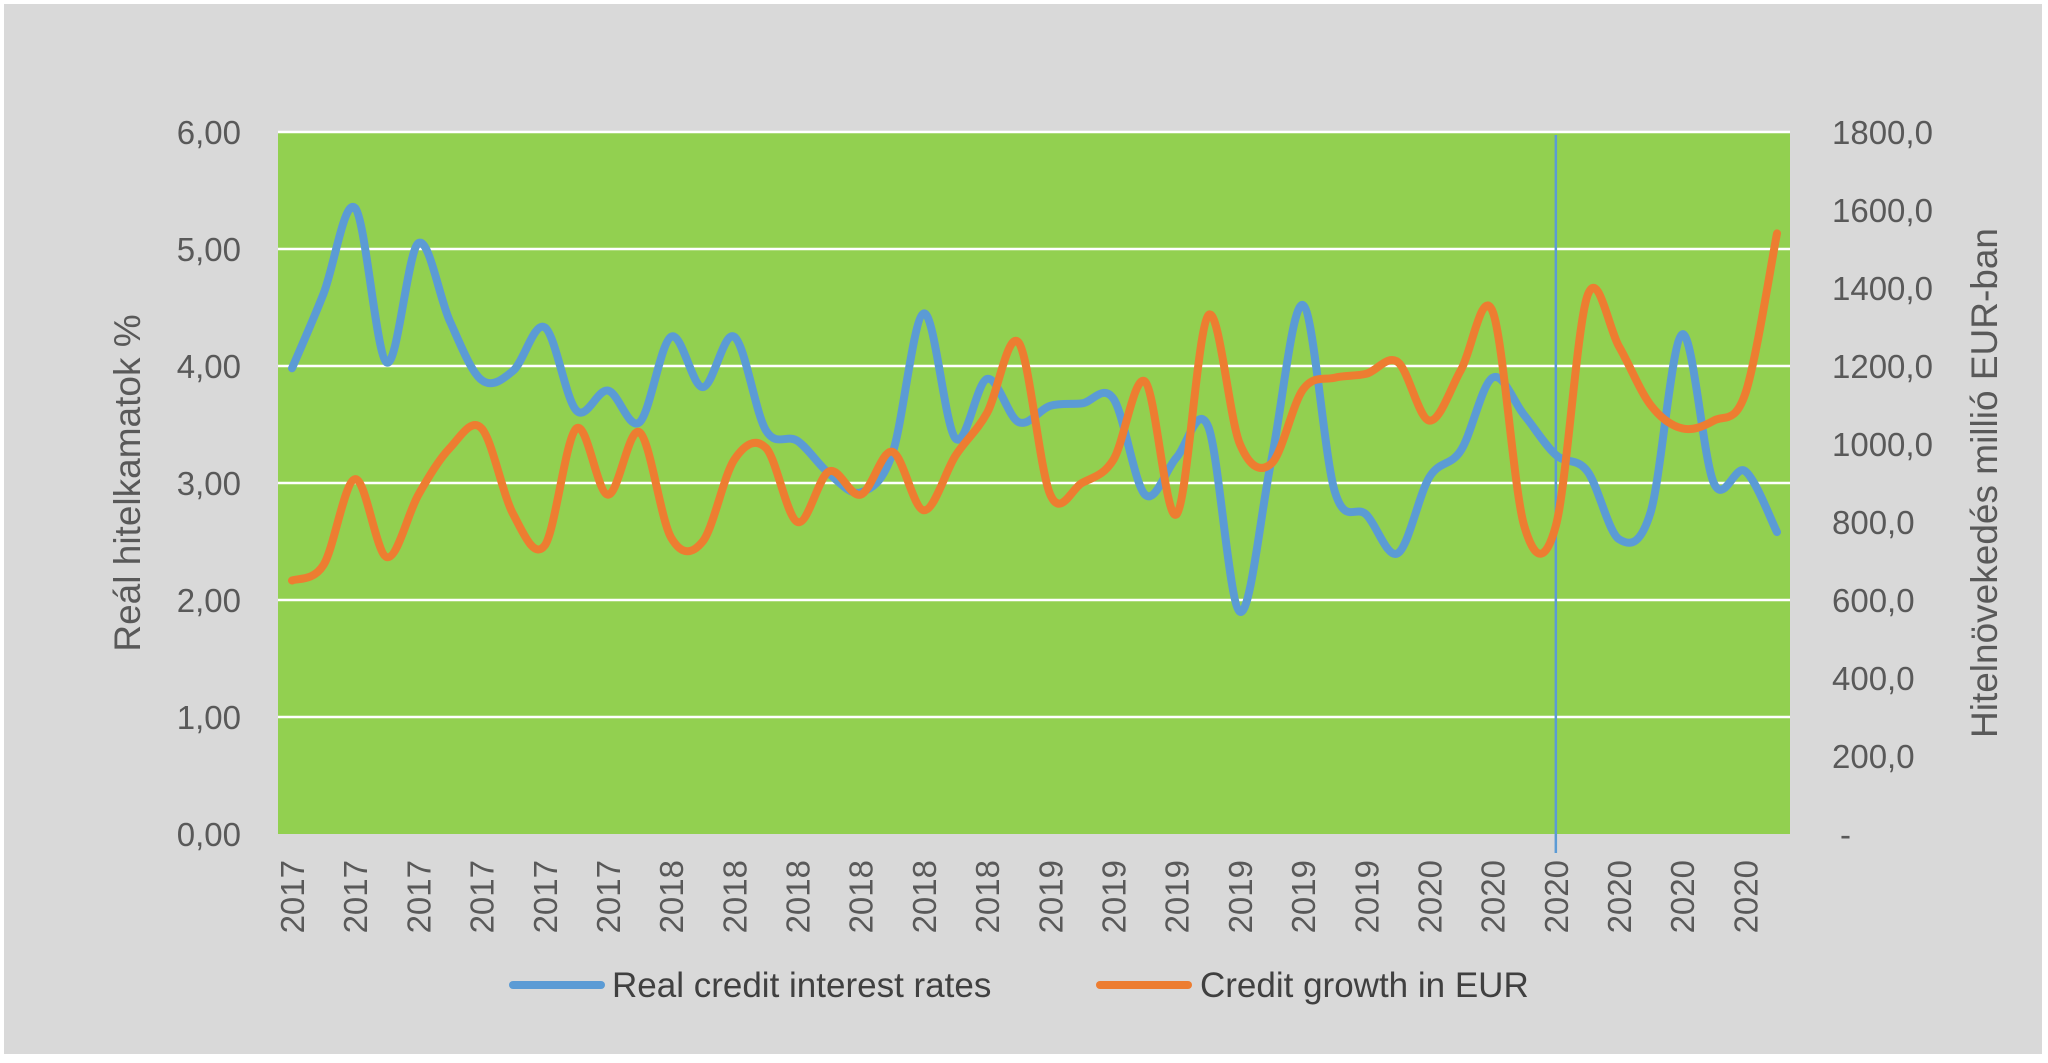 Image resolution: width=2048 pixels, height=1063 pixels. Describe the element at coordinates (1882, 366) in the screenshot. I see `right-tick-label: 1200,0` at that location.